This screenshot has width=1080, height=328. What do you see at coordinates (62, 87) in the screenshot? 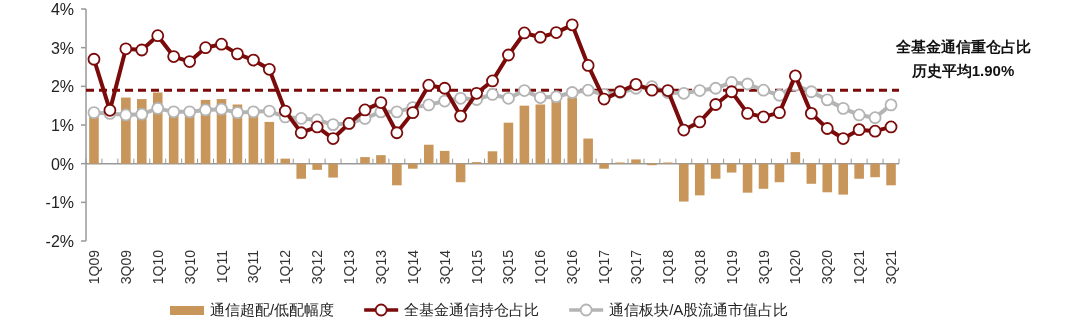
I see `y-tick-label: 2%` at bounding box center [62, 87].